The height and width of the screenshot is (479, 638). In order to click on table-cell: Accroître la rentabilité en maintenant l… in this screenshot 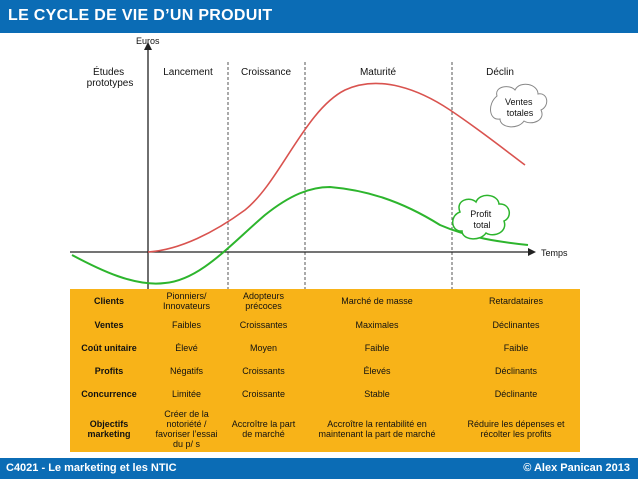, I will do `click(377, 428)`.